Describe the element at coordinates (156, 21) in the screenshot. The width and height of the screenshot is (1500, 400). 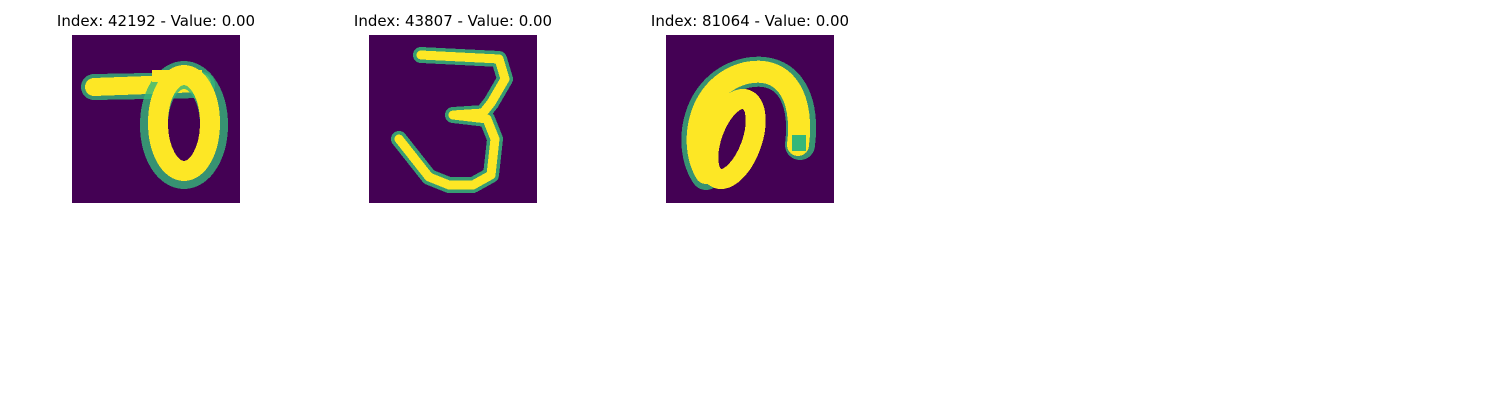
I see `panel-title: Index: 42192 - Value: 0.00` at that location.